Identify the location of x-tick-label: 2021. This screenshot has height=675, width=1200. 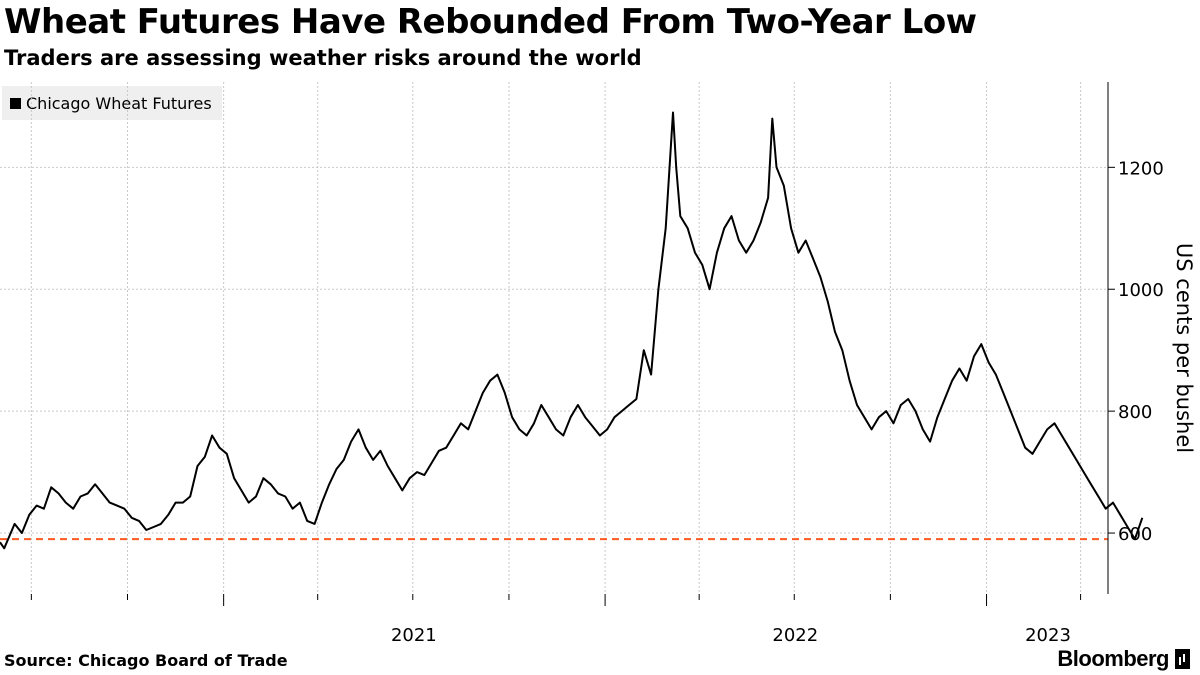
(414, 635).